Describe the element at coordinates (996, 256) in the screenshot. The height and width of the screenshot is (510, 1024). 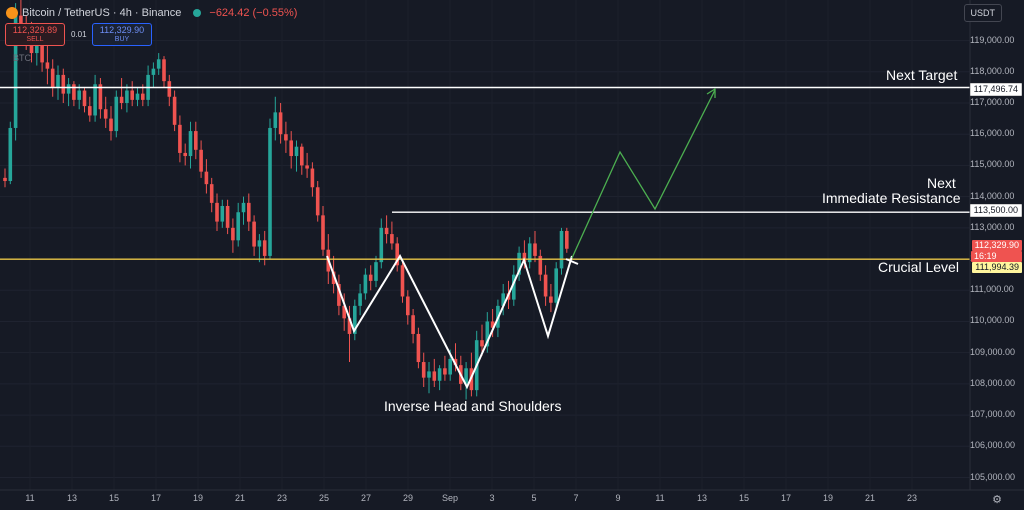
I see `countdown-tag: 16:19` at that location.